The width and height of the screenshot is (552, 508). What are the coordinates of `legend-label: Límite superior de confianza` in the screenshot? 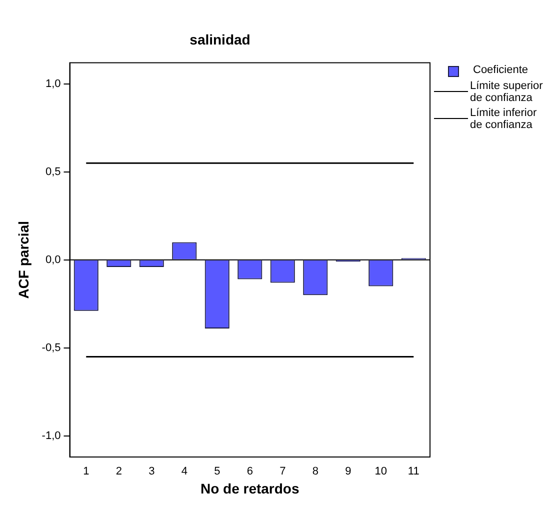 It's located at (507, 92).